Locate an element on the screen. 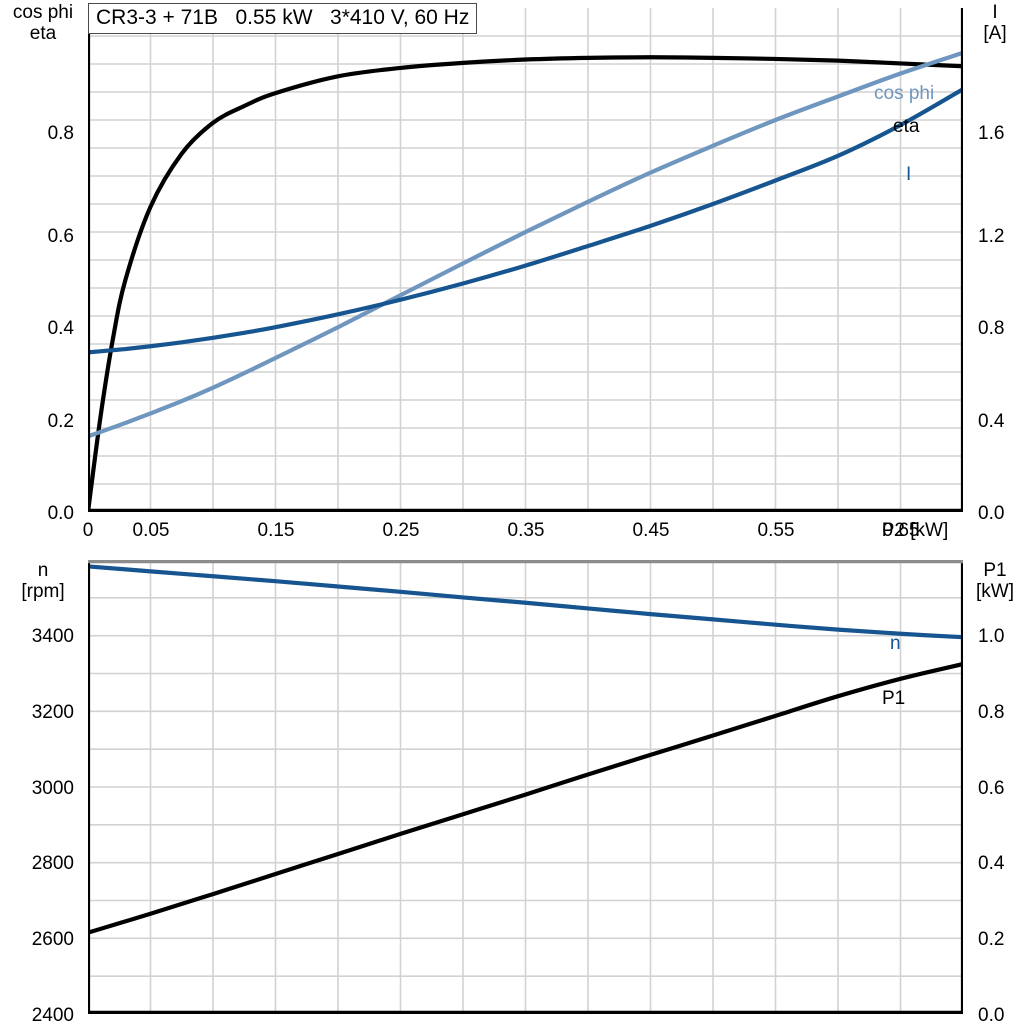  bottom-left-axis-title: n [rpm] is located at coordinates (43, 581).